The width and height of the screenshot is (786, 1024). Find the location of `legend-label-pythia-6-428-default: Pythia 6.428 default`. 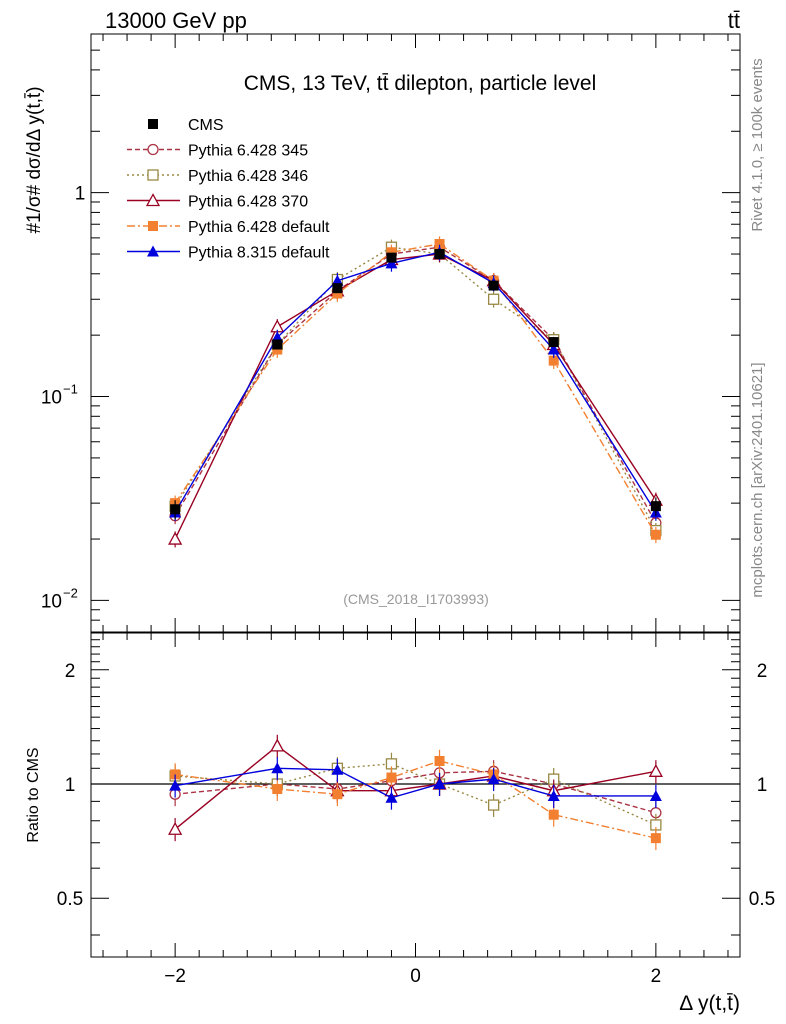

legend-label-pythia-6-428-default: Pythia 6.428 default is located at coordinates (259, 227).